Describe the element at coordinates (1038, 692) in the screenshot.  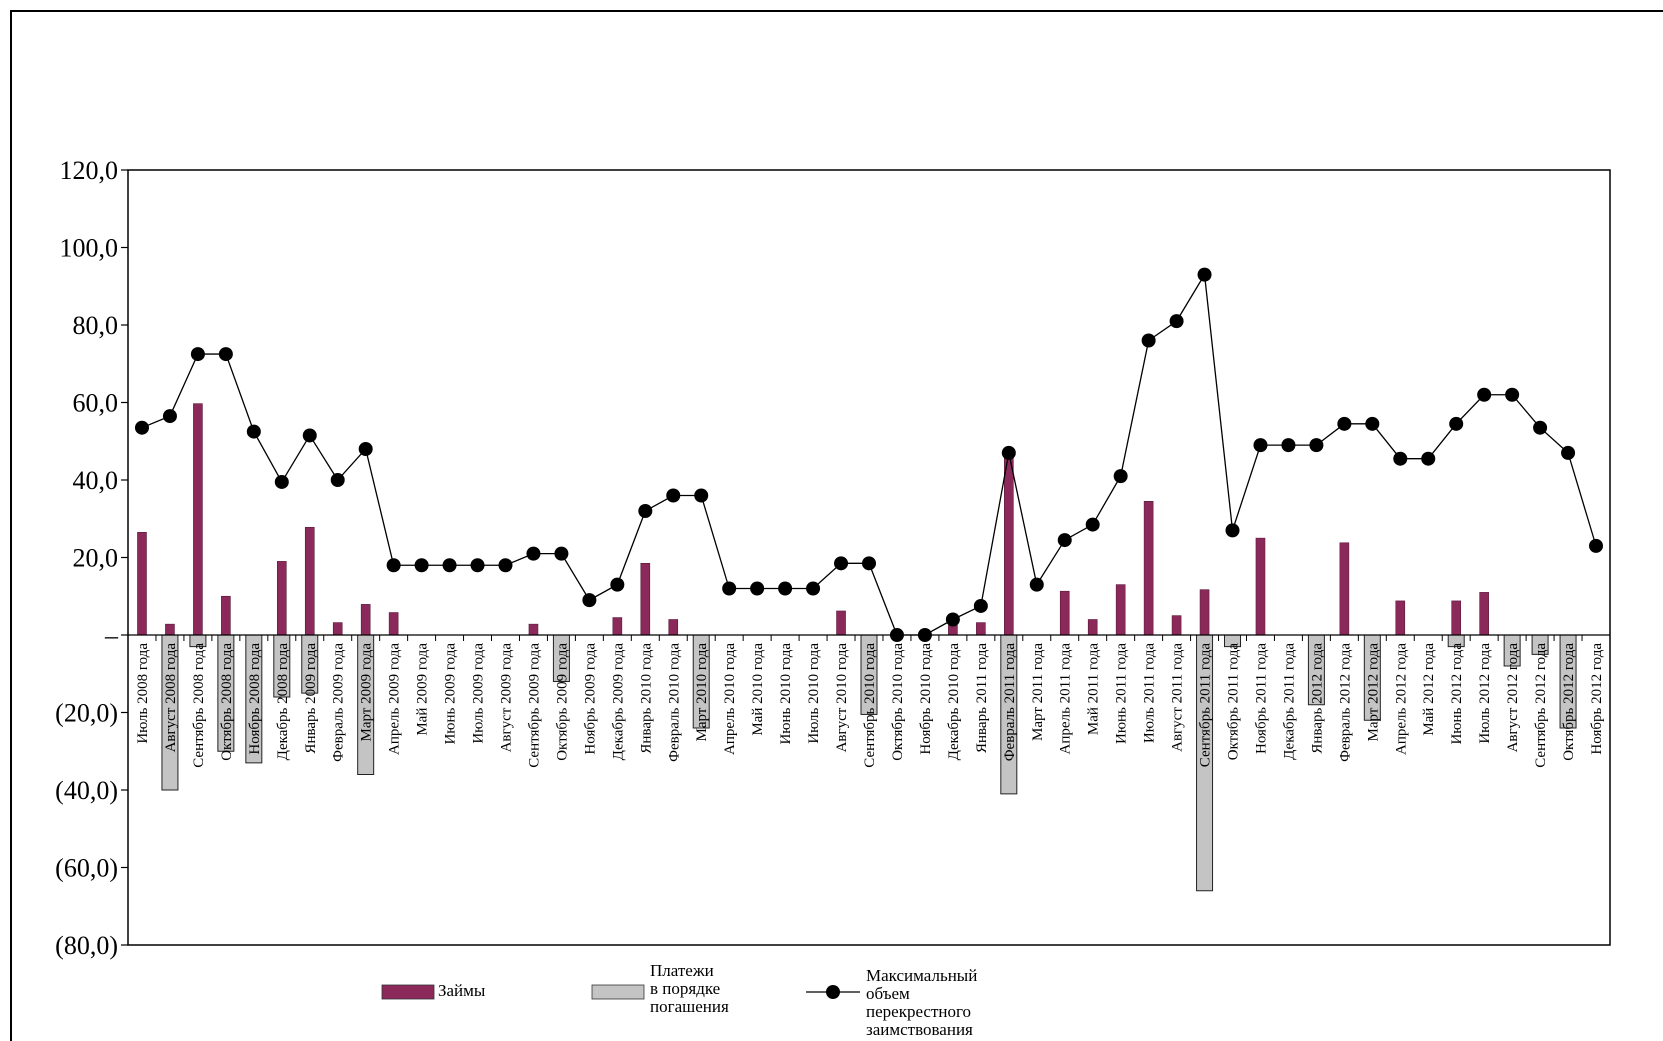
I see `x-tick-label: Март 2011 года` at that location.